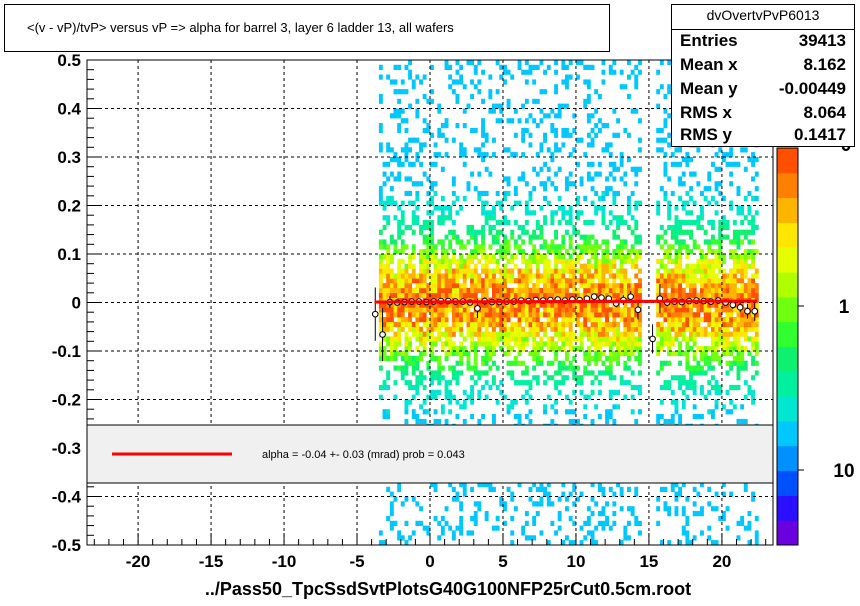 The width and height of the screenshot is (860, 606). Describe the element at coordinates (763, 29) in the screenshot. I see `stats-separator` at that location.